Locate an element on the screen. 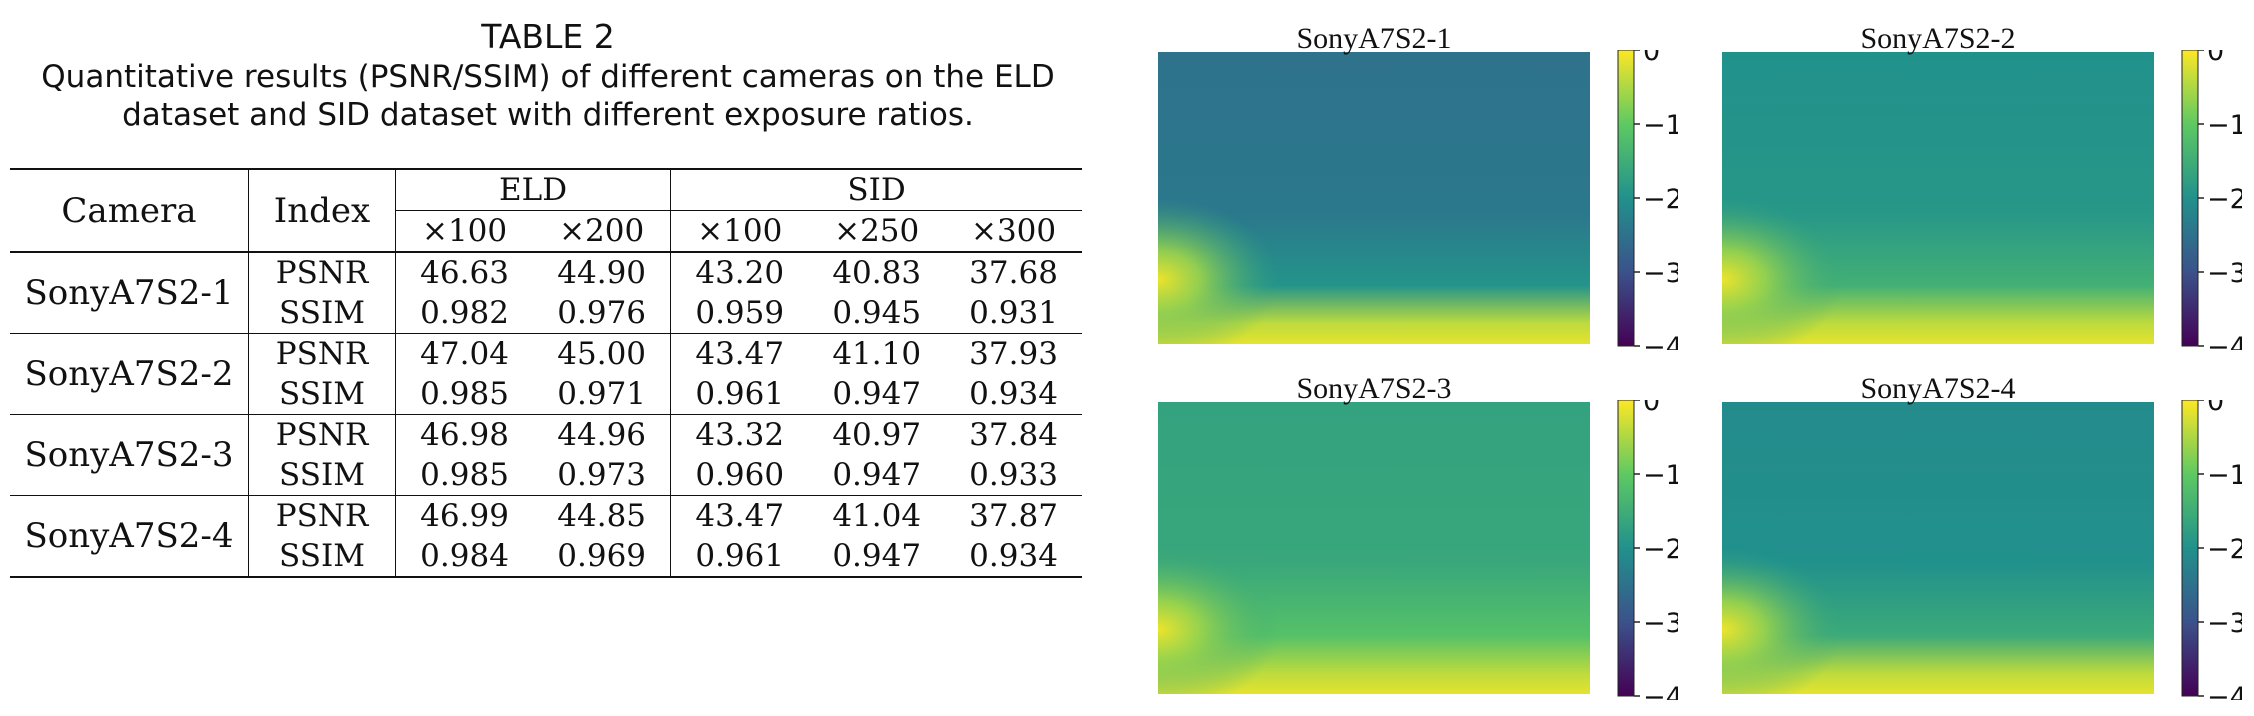 This screenshot has height=716, width=2254. table-row: SSIM 0.982 0.976 0.959 0.945 0.931 is located at coordinates (546, 313).